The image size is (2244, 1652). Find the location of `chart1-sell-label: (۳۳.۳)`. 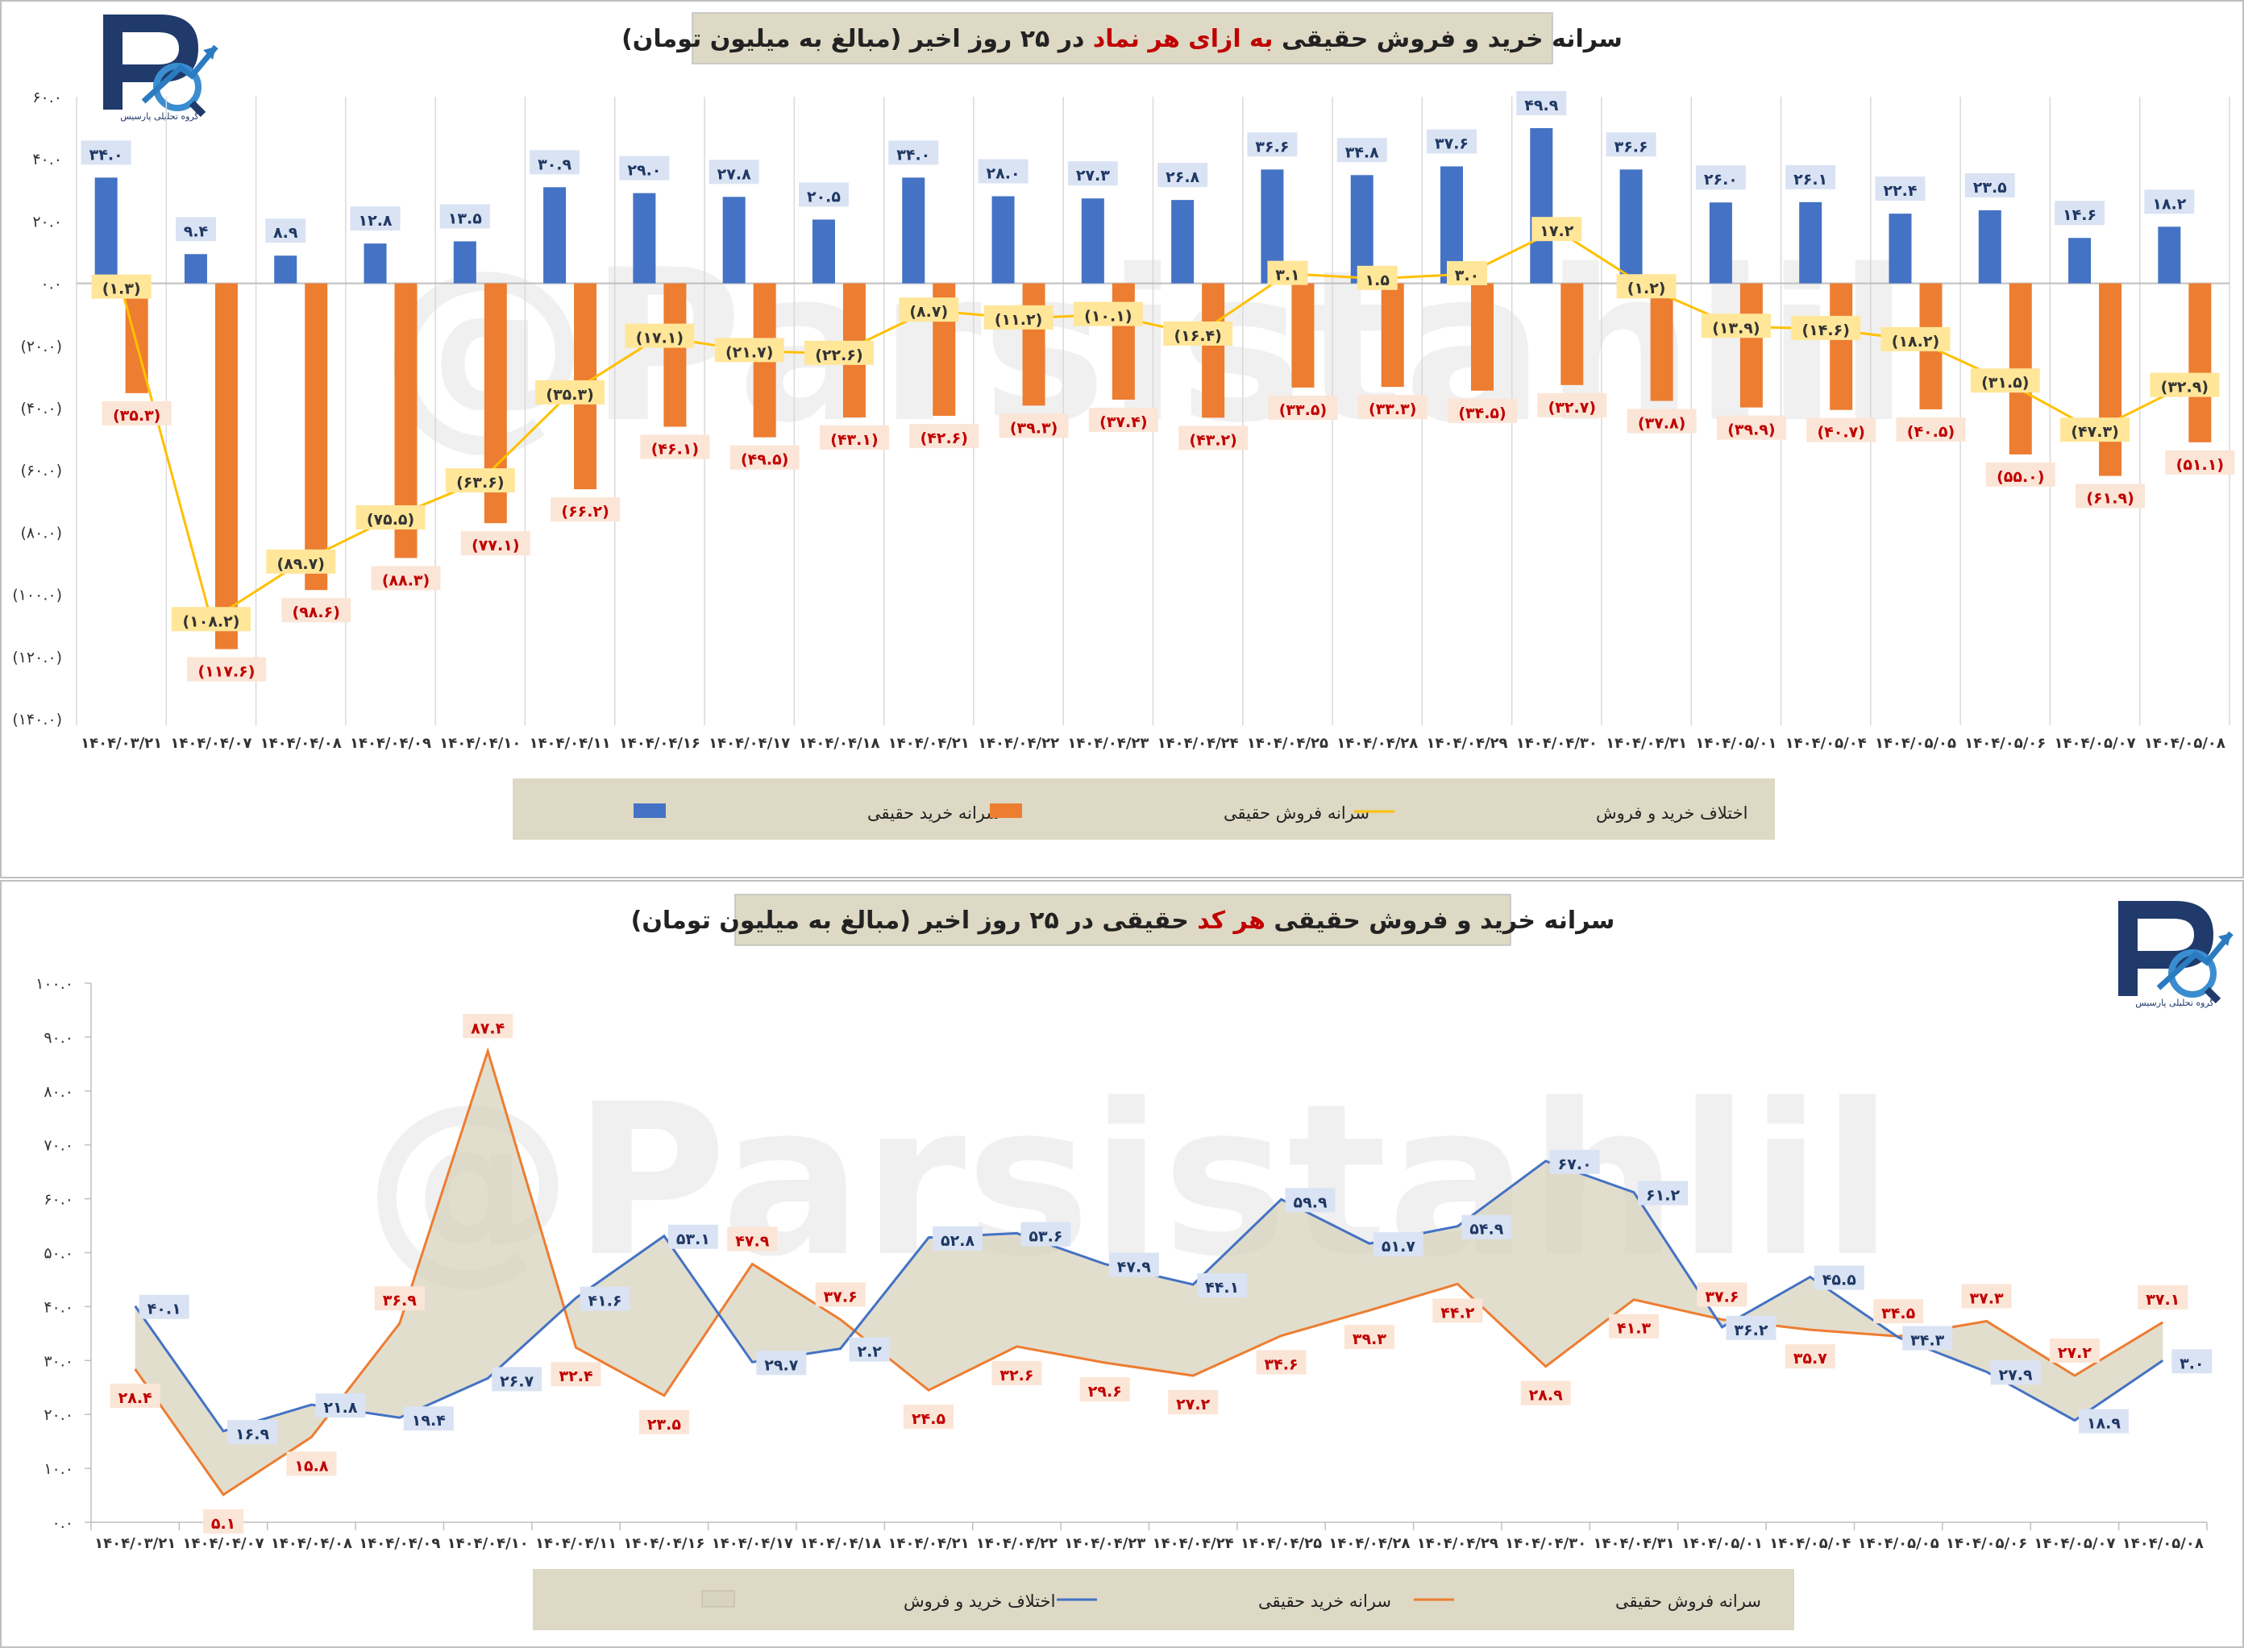

chart1-sell-label: (۳۳.۳) is located at coordinates (1392, 409).